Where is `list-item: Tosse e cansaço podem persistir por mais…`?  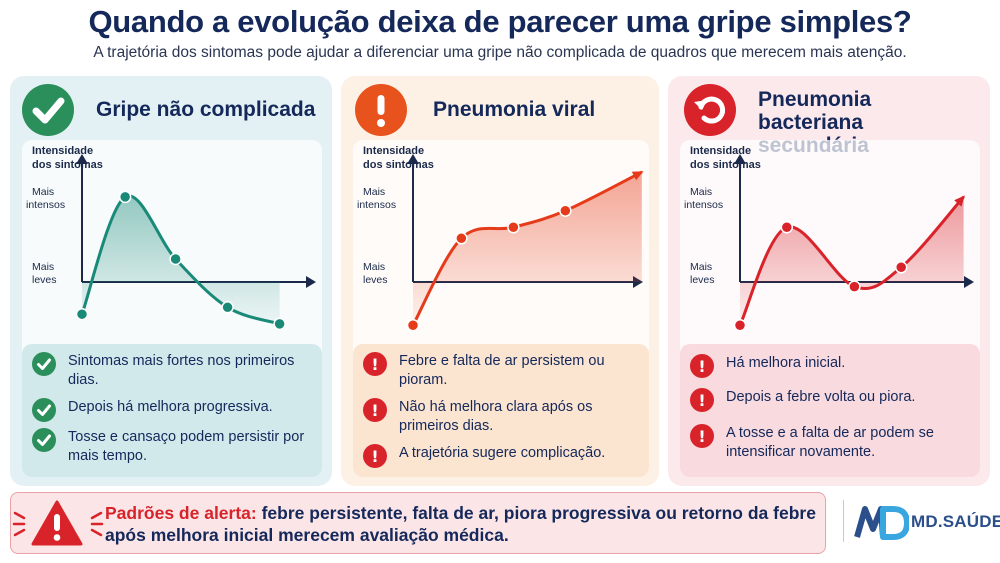
list-item: Tosse e cansaço podem persistir por mais… is located at coordinates (173, 447).